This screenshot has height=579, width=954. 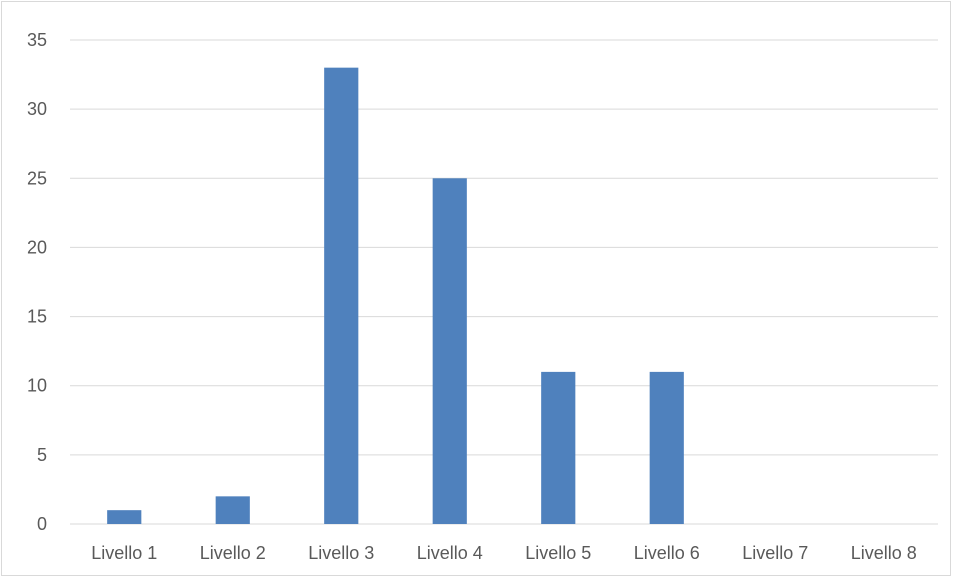 I want to click on x-tick-label: Livello 1, so click(x=124, y=553).